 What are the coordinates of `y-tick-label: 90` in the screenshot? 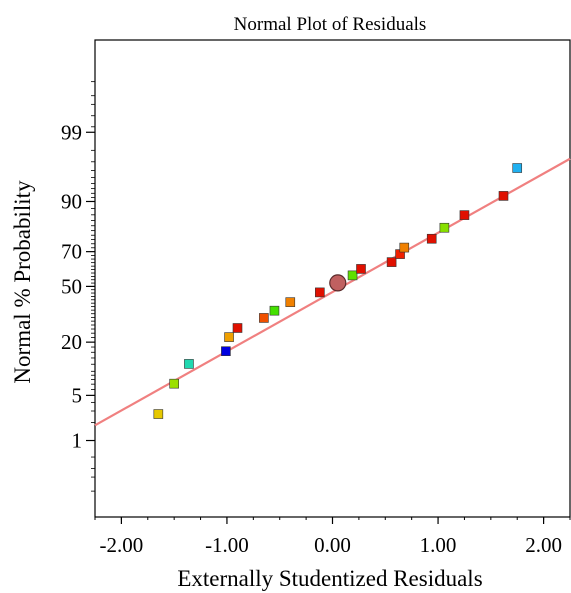 It's located at (71, 201).